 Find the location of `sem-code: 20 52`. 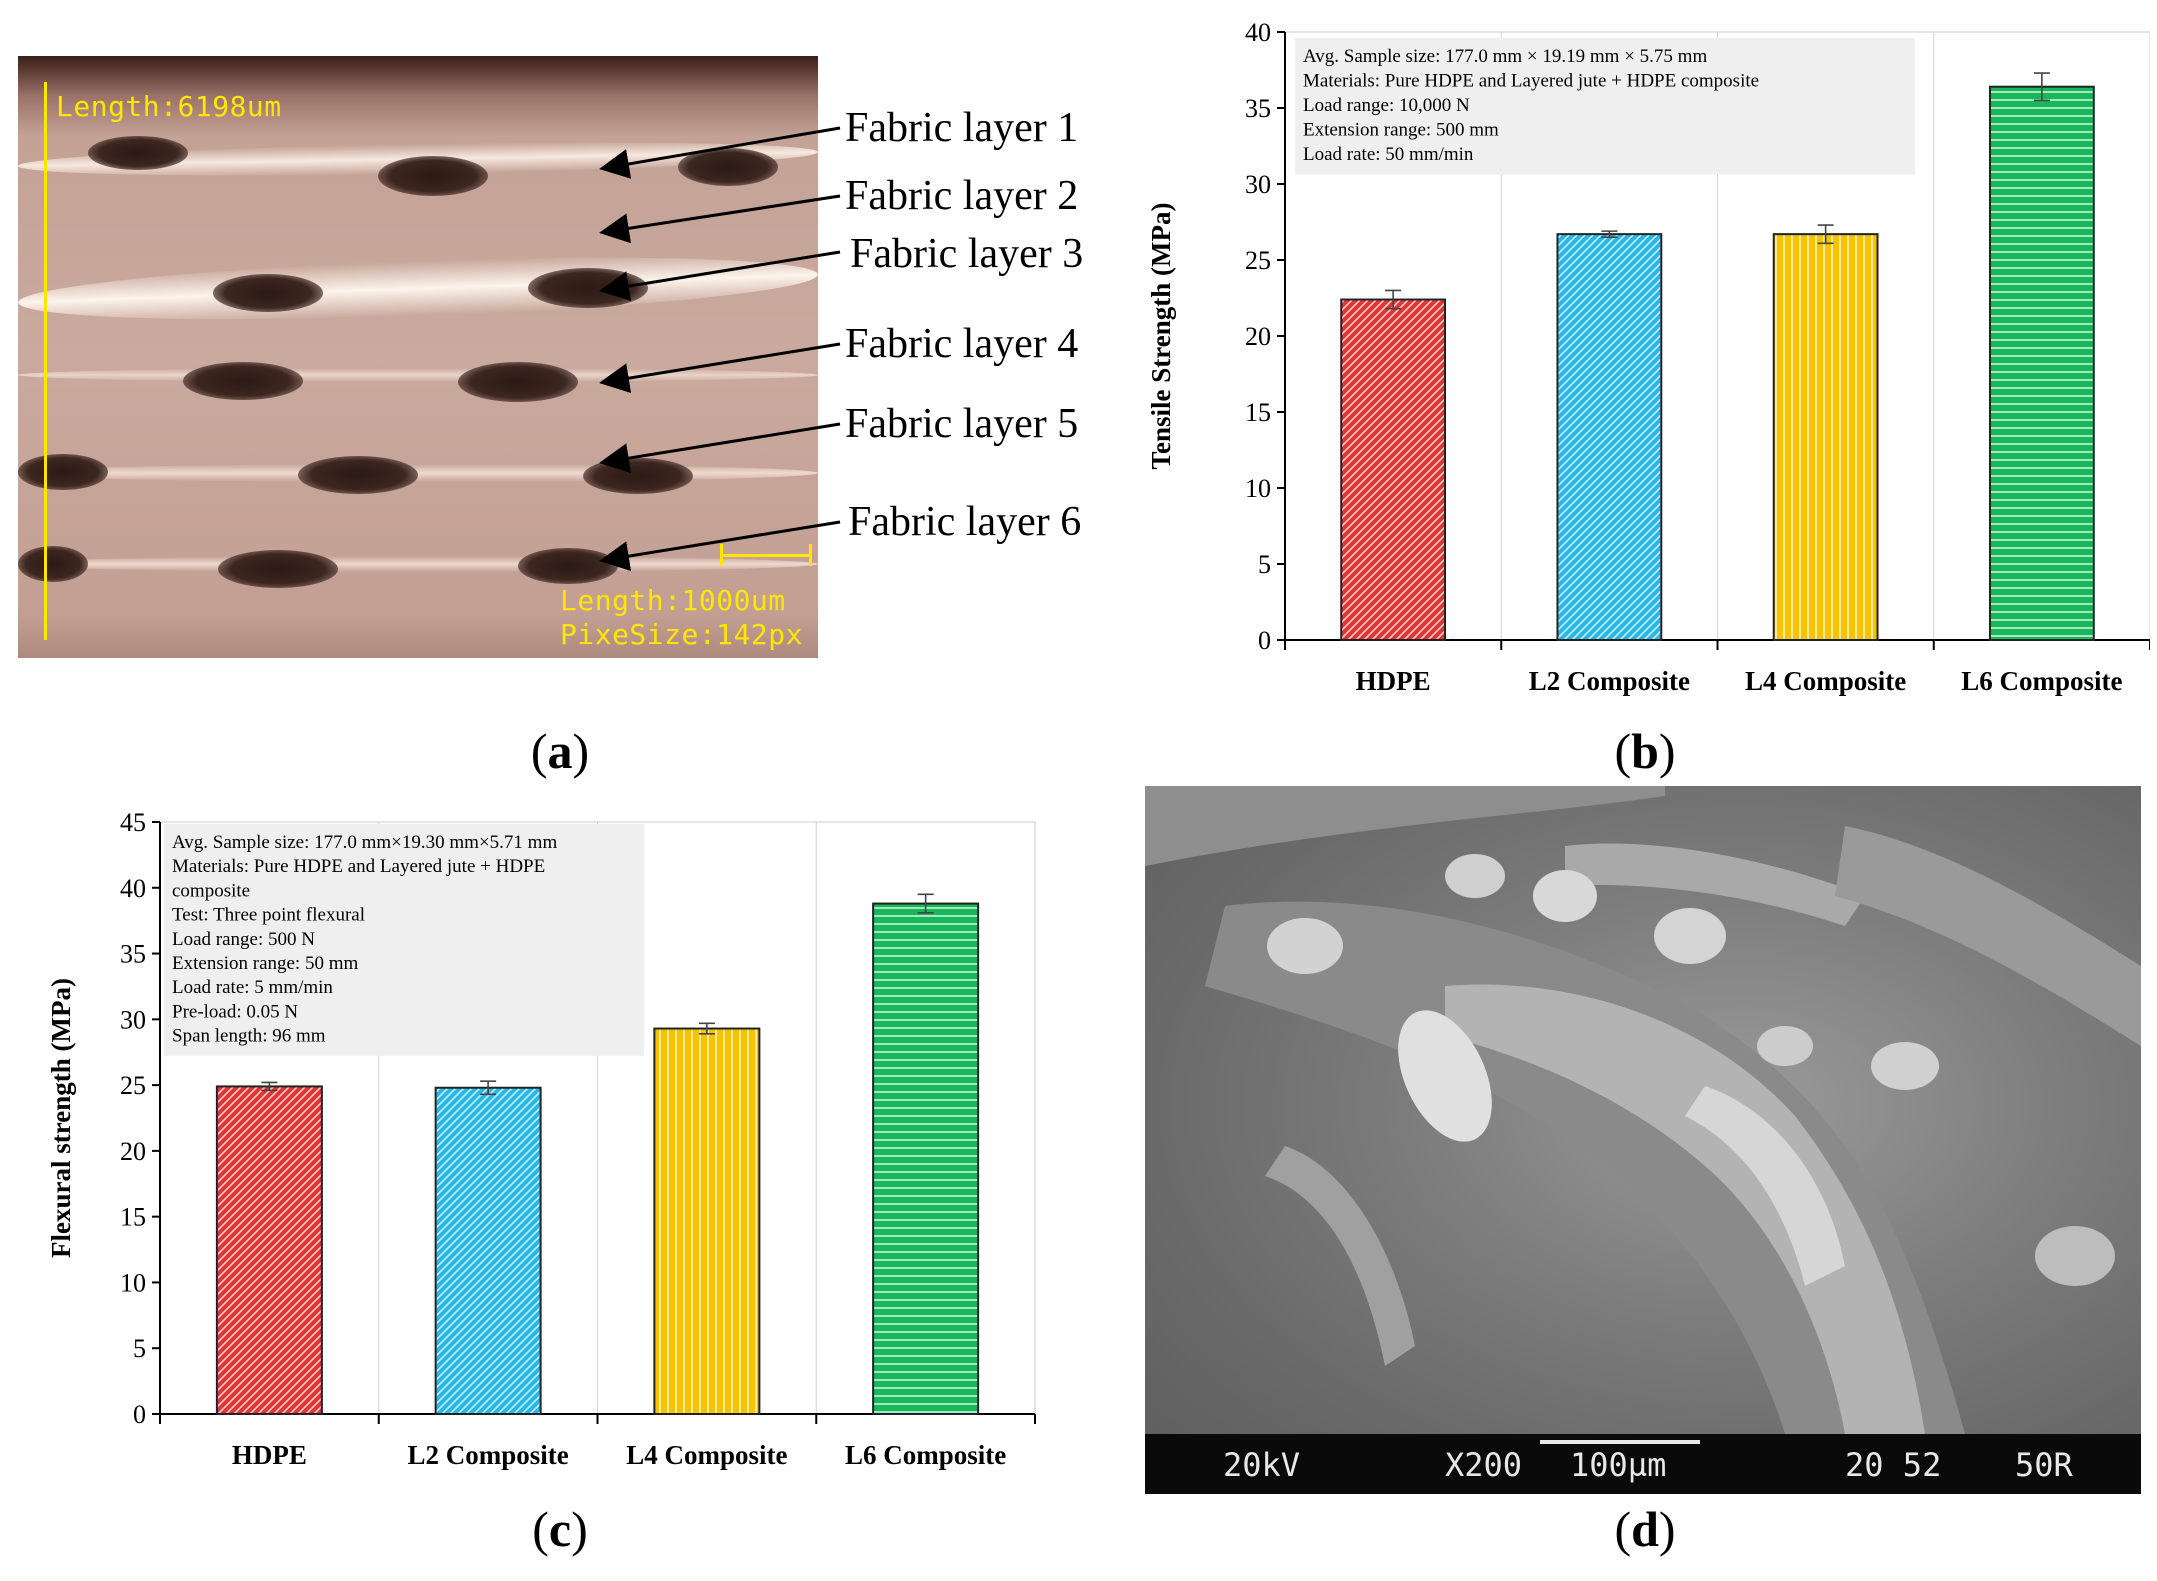

sem-code: 20 52 is located at coordinates (1893, 1465).